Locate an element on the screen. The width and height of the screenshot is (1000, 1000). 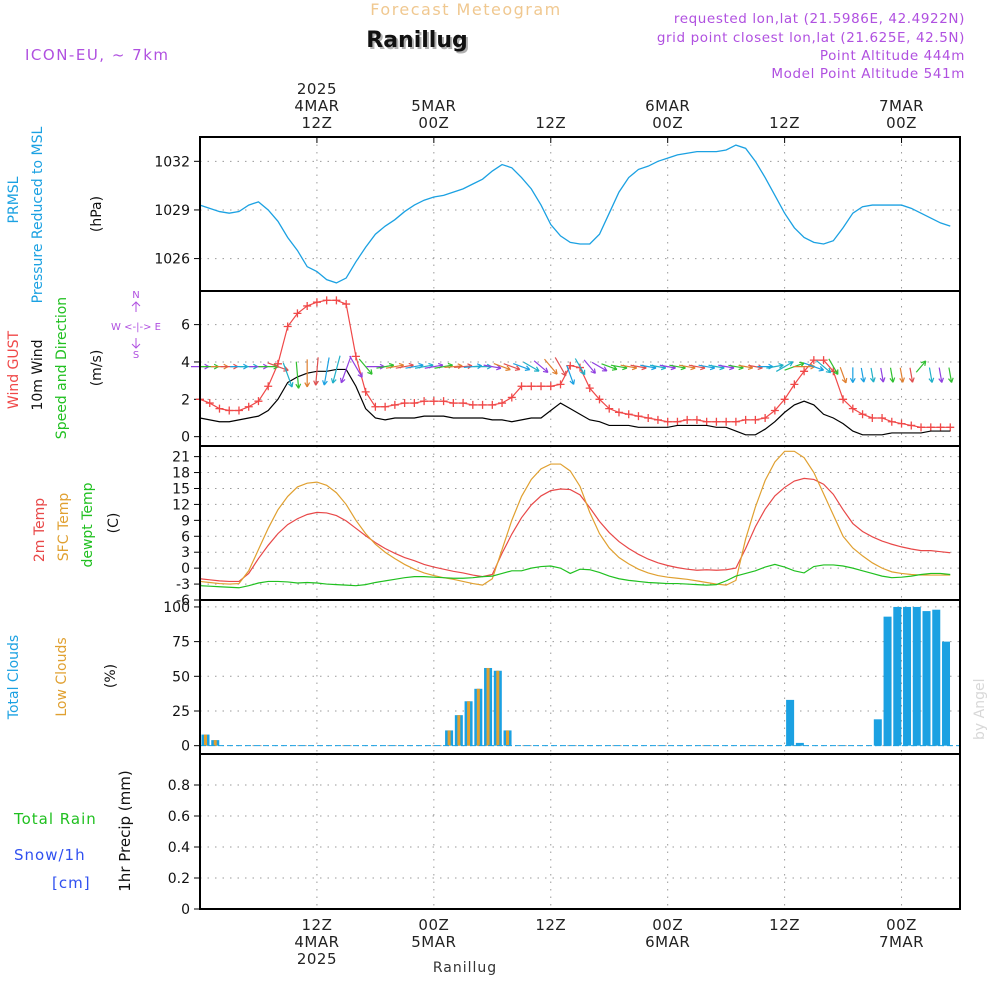
wind-label-speed-dir: Speed and Direction is located at coordinates (62, 368).